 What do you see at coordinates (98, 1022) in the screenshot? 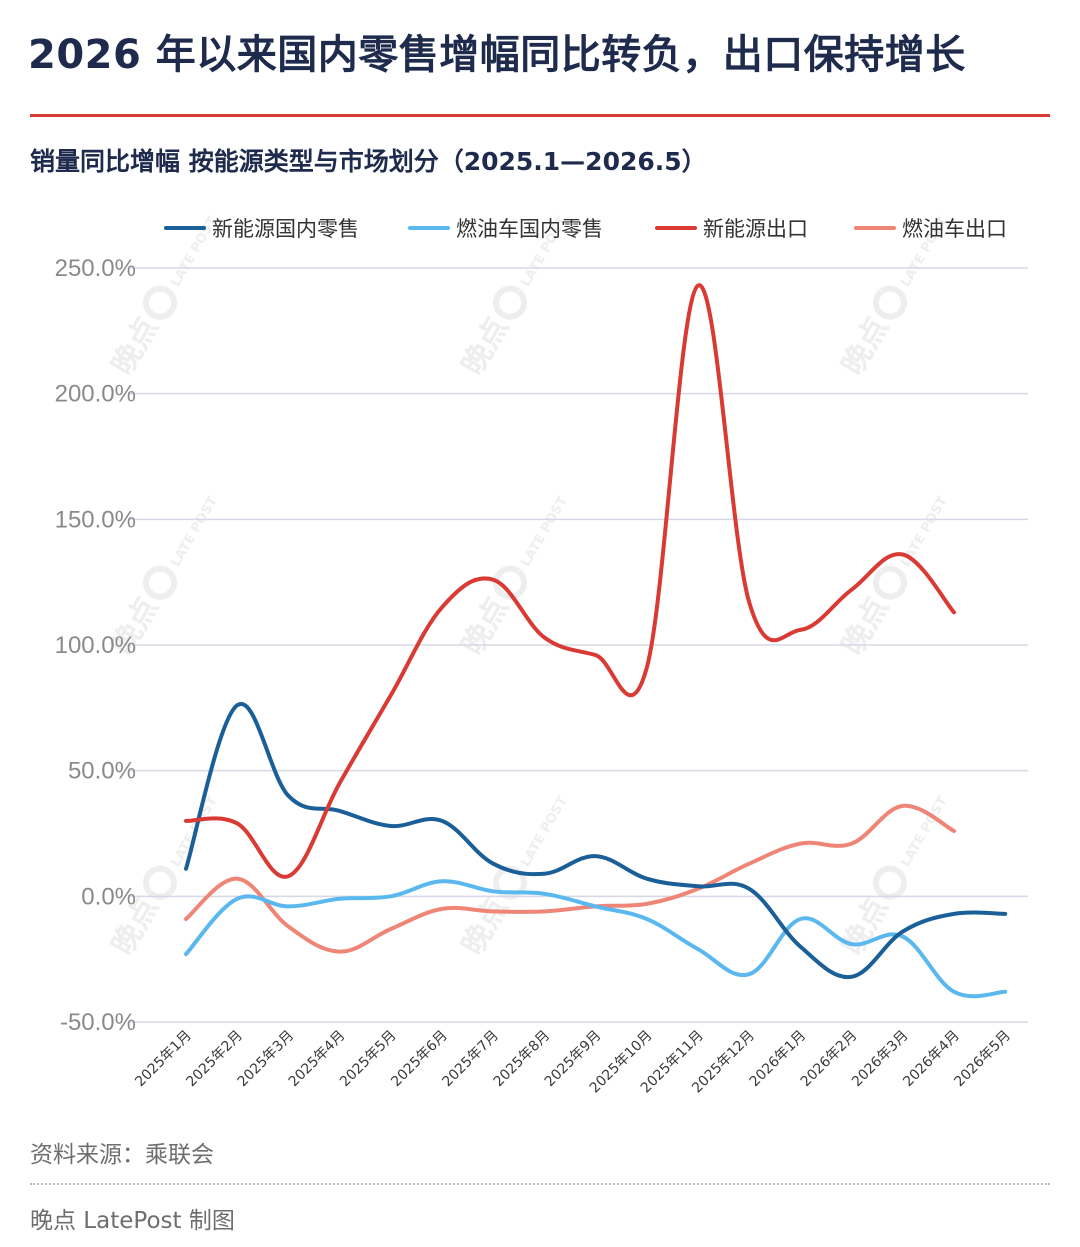
I see `y-tick-label: -50.0%` at bounding box center [98, 1022].